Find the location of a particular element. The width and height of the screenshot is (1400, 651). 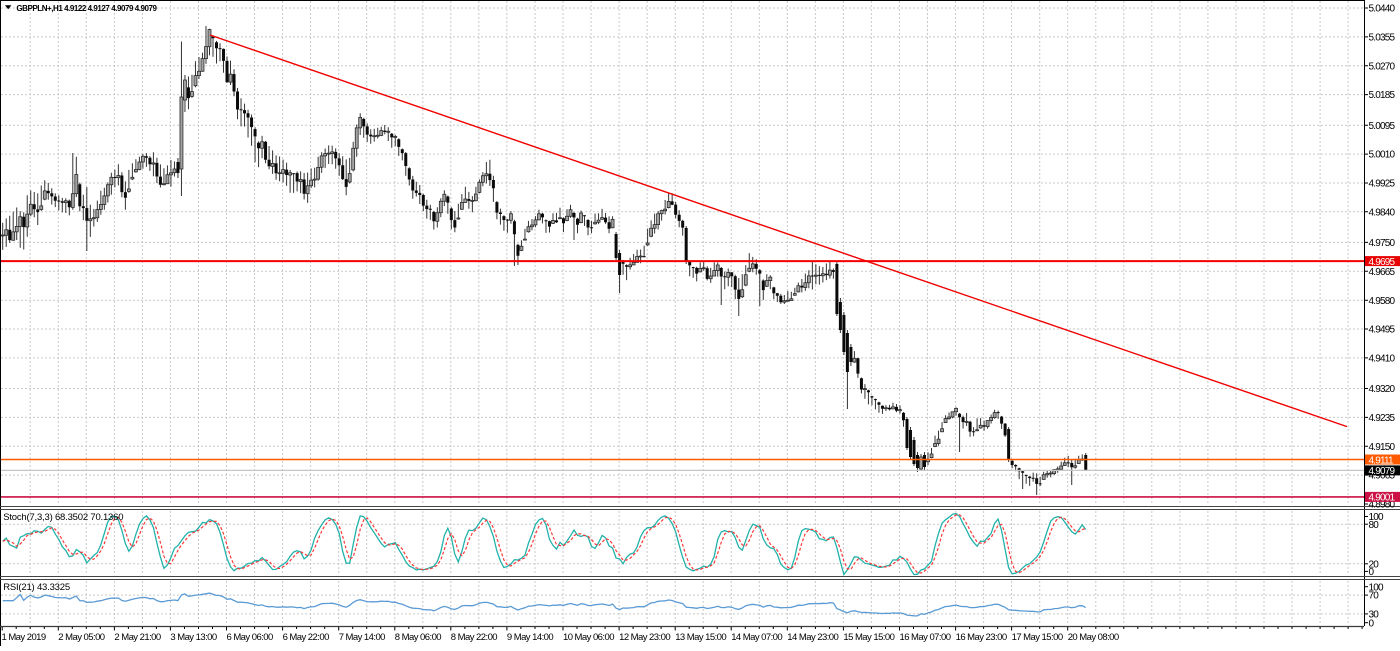

svg-text: RSI(21) 43.3325 is located at coordinates (36, 587).